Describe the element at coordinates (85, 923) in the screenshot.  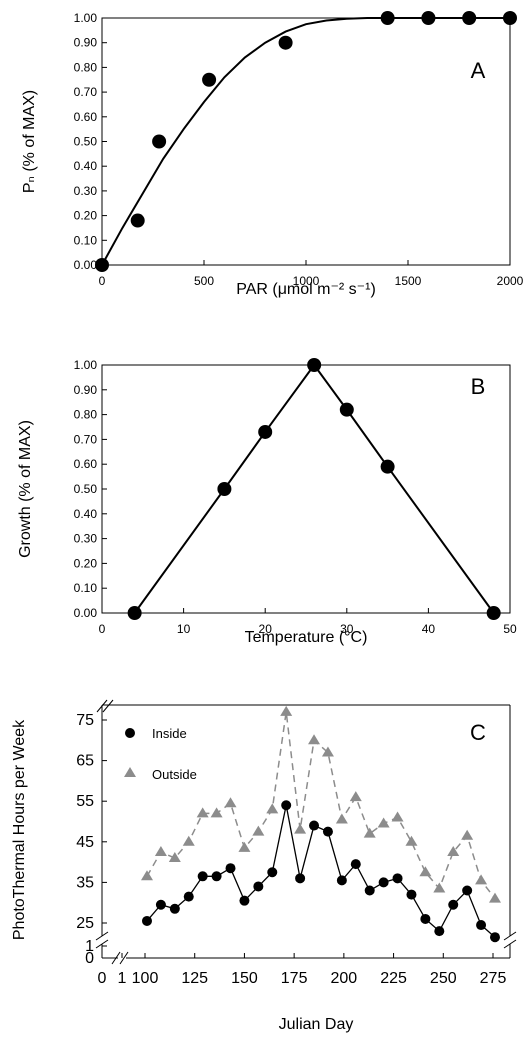
I see `y-tick-label: 25` at that location.